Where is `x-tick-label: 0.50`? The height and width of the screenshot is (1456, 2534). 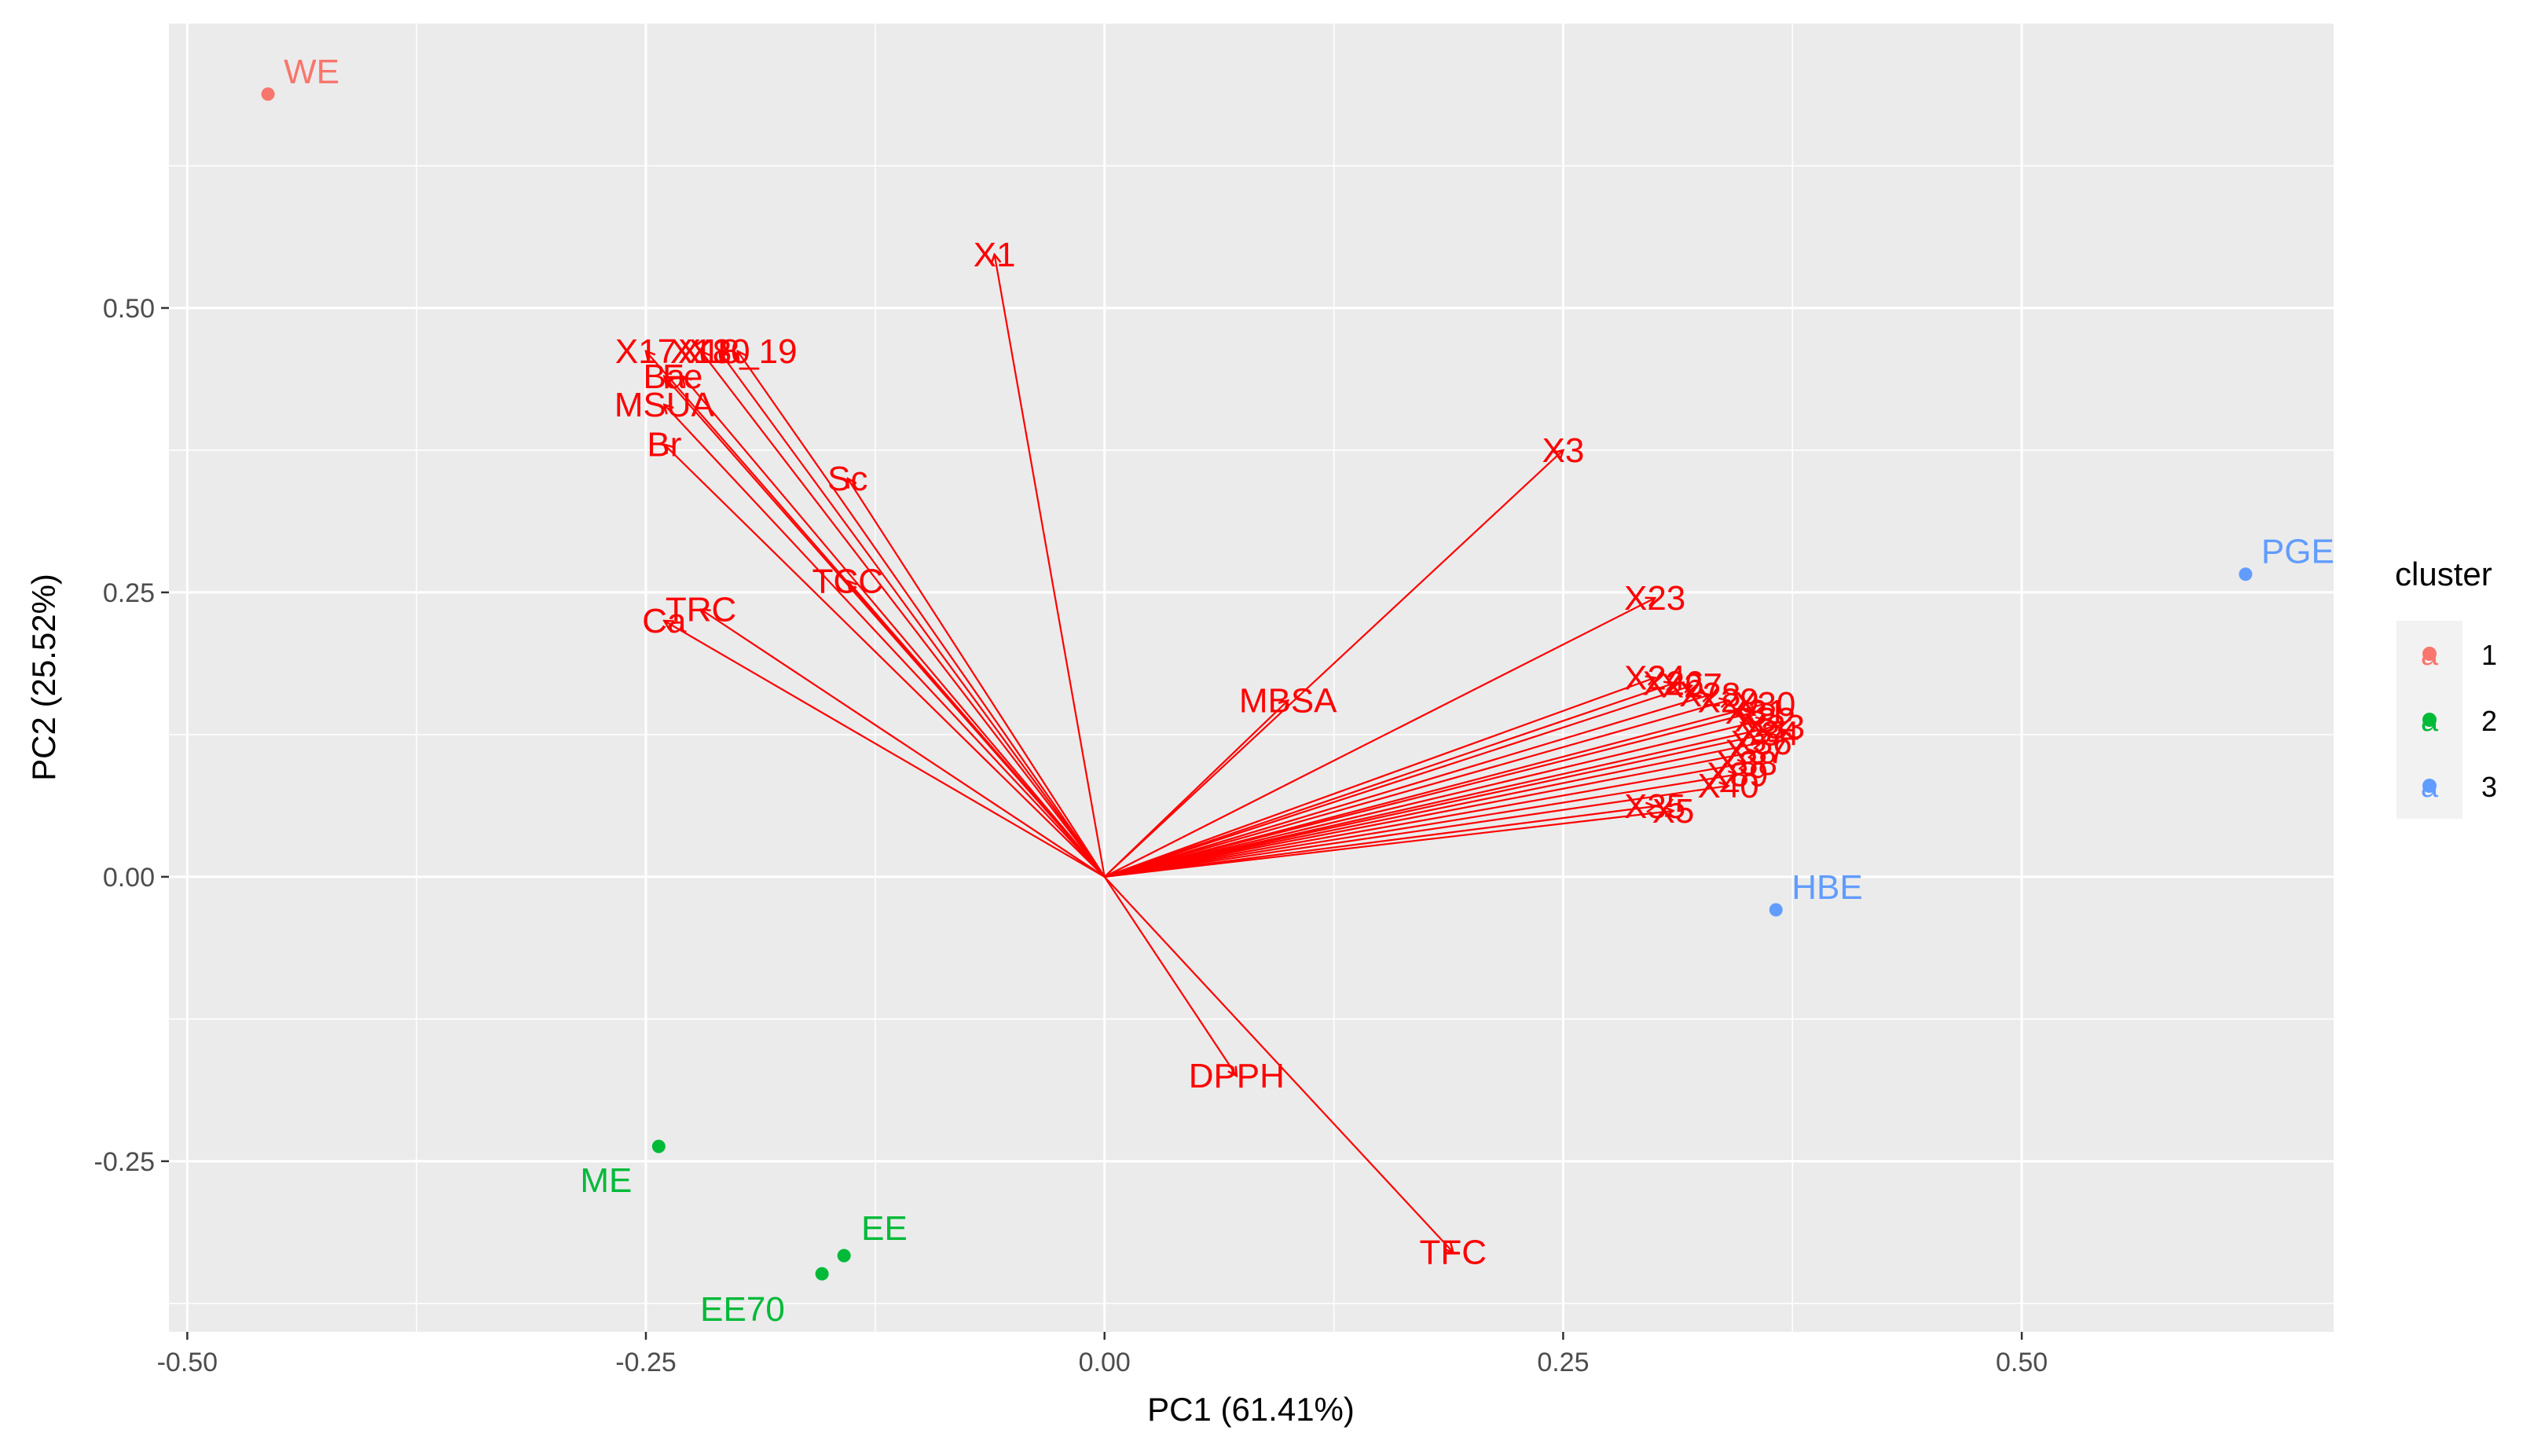 x-tick-label: 0.50 is located at coordinates (2022, 1362).